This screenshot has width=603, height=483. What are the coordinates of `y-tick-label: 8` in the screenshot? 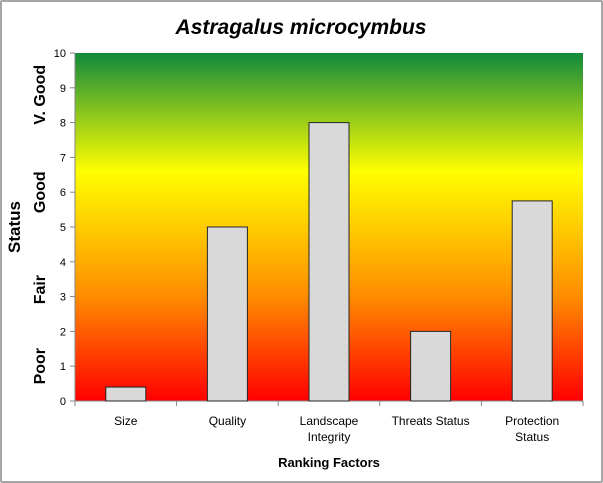 It's located at (63, 124).